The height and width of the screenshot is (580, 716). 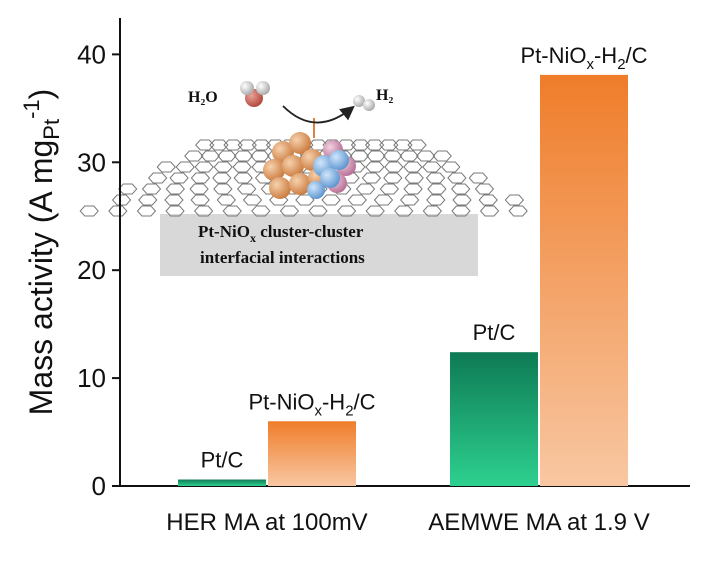 I want to click on category-label: HER MA at 100mV, so click(x=266, y=522).